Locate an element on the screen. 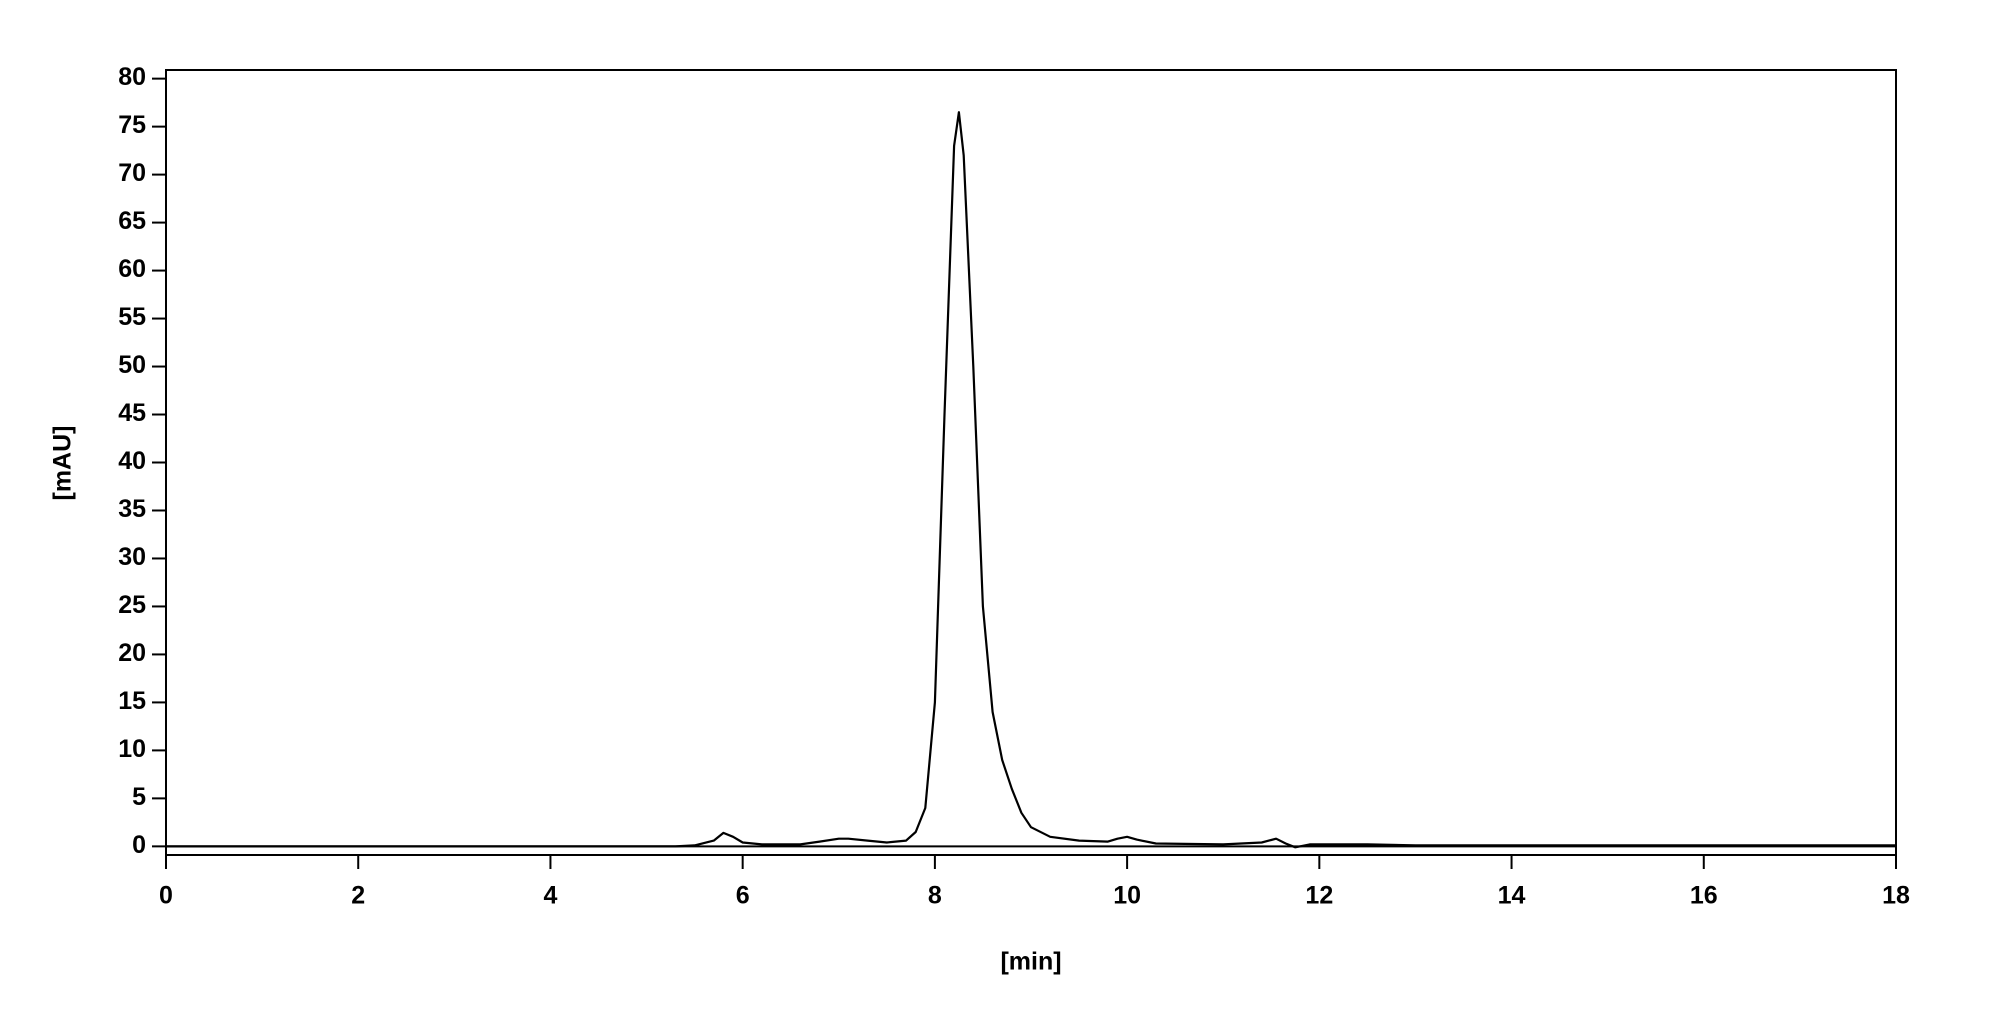  y-tick-label: 40 is located at coordinates (132, 461).